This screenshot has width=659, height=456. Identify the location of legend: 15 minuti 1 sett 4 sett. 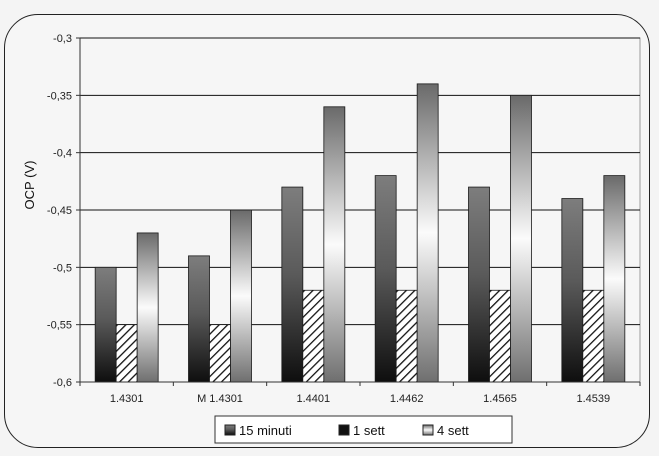
(363, 429).